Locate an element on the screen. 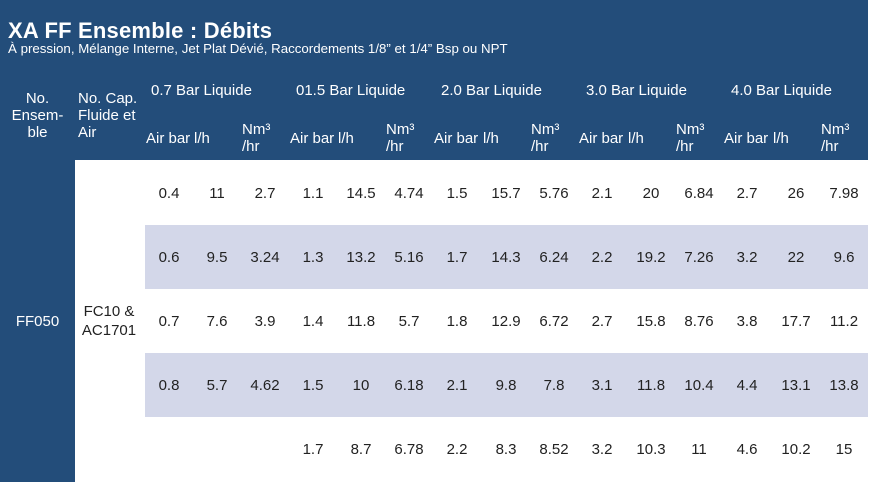  table-cell: 15.7 is located at coordinates (506, 193).